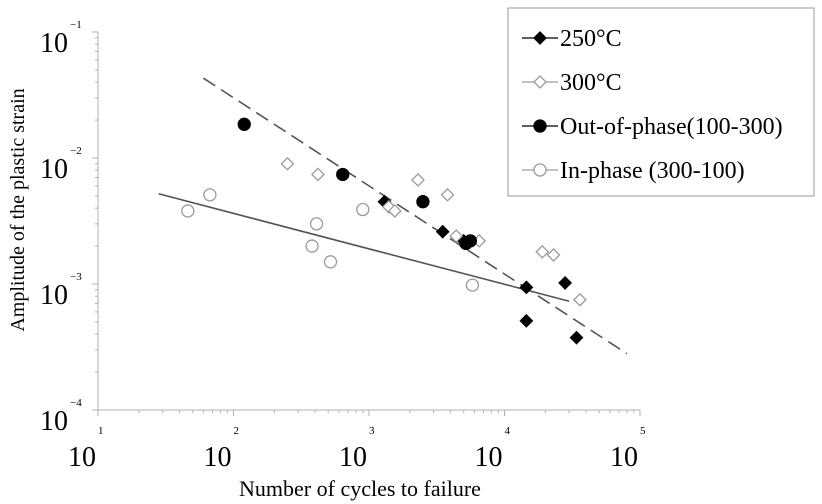  I want to click on x-tick-exponent: 4, so click(508, 431).